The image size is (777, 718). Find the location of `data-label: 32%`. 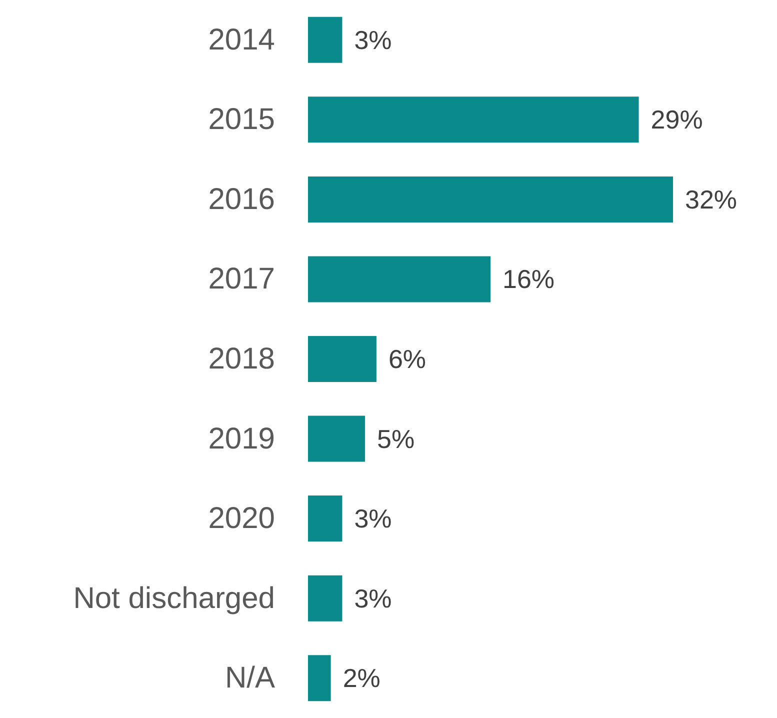

data-label: 32% is located at coordinates (711, 199).